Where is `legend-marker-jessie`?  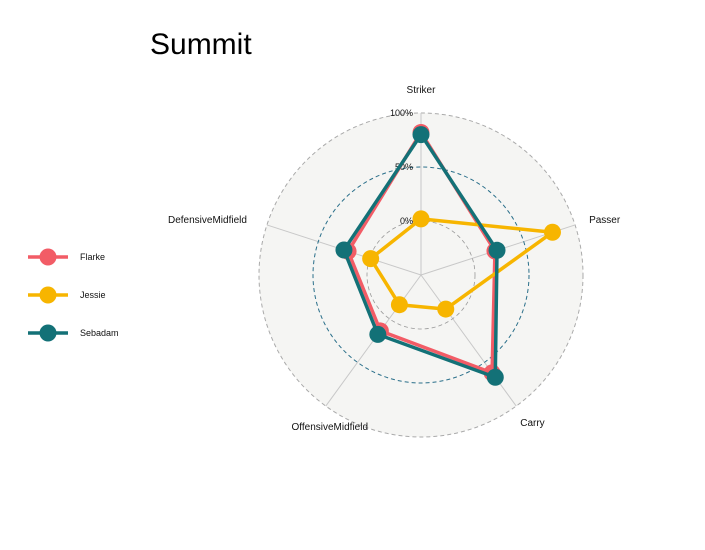
legend-marker-jessie is located at coordinates (48, 295).